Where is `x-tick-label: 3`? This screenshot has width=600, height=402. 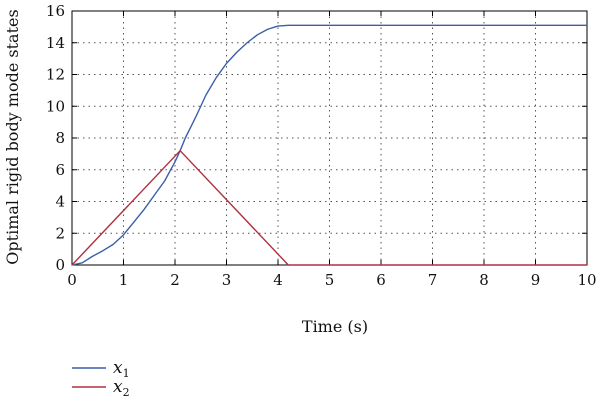
x-tick-label: 3 is located at coordinates (227, 280).